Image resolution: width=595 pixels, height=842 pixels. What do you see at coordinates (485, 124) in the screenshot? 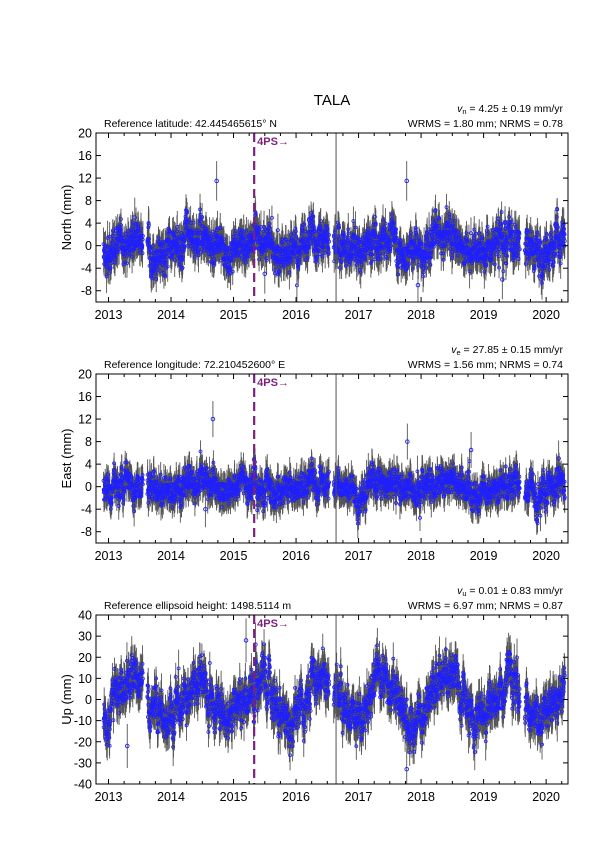
I see `stats-label: WRMS = 1.80 mm; NRMS = 0.78` at bounding box center [485, 124].